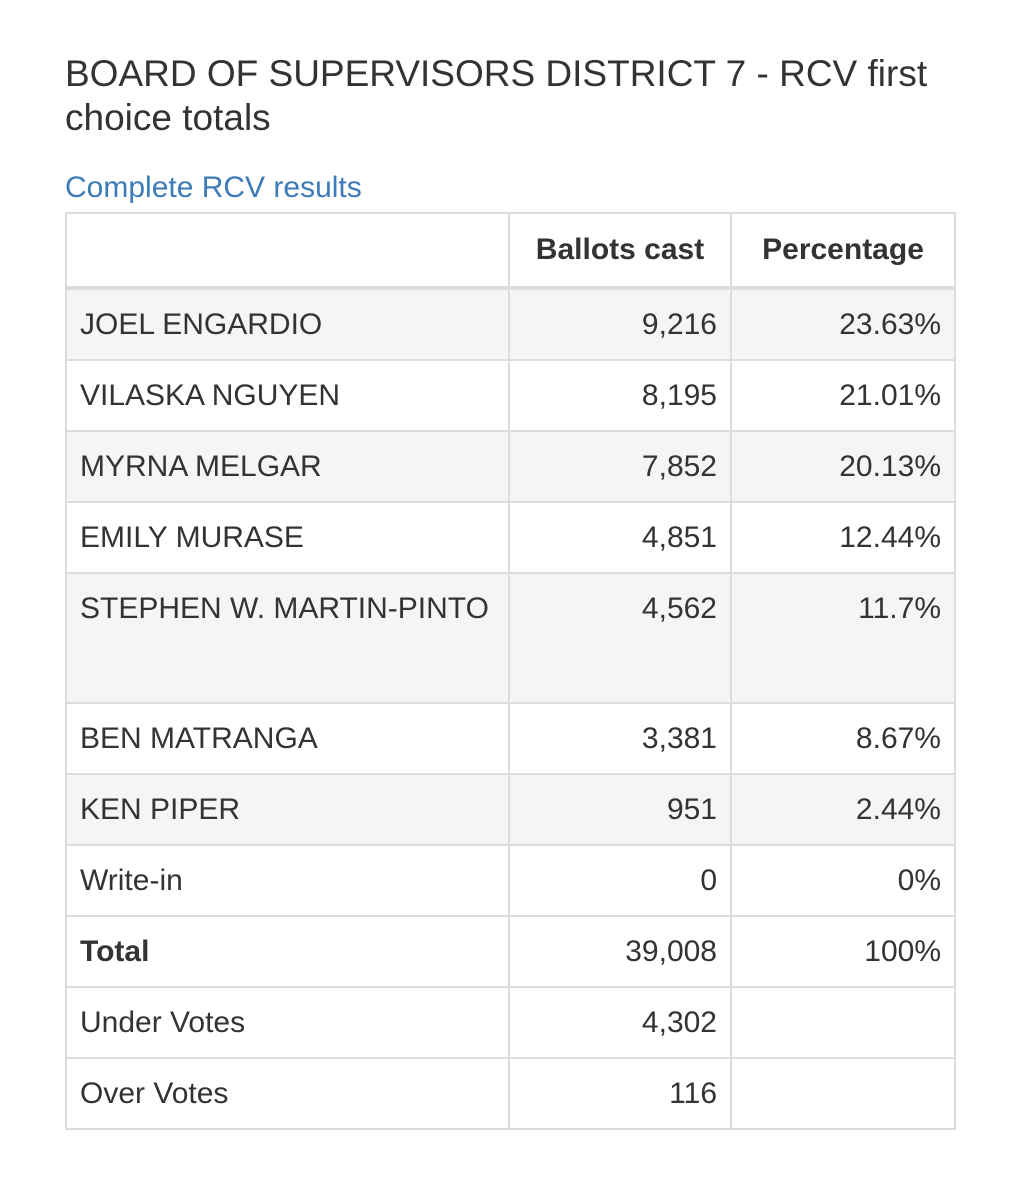  I want to click on percentage: 21.01%, so click(843, 395).